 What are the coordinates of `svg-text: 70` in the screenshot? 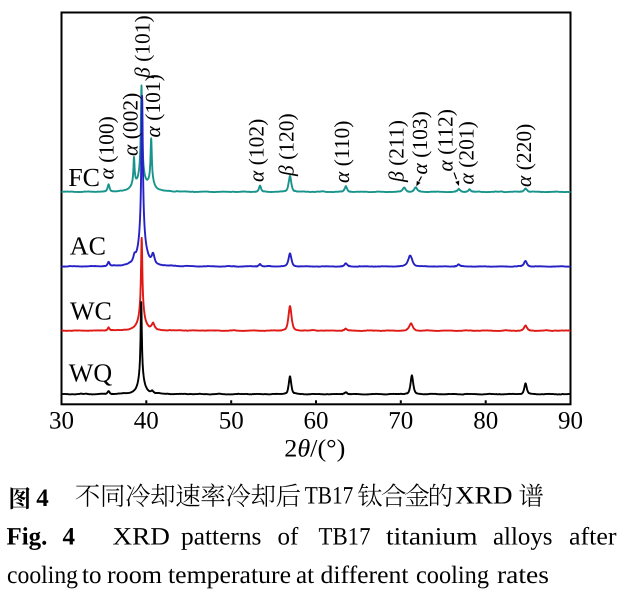 It's located at (400, 421).